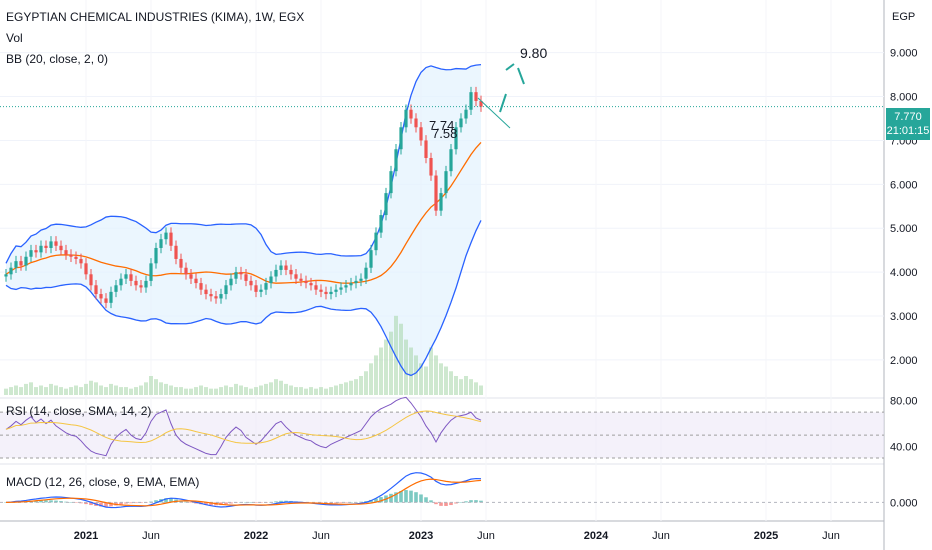  Describe the element at coordinates (103, 482) in the screenshot. I see `macd-legend: MACD (12, 26, close, 9, EMA, EMA)` at that location.